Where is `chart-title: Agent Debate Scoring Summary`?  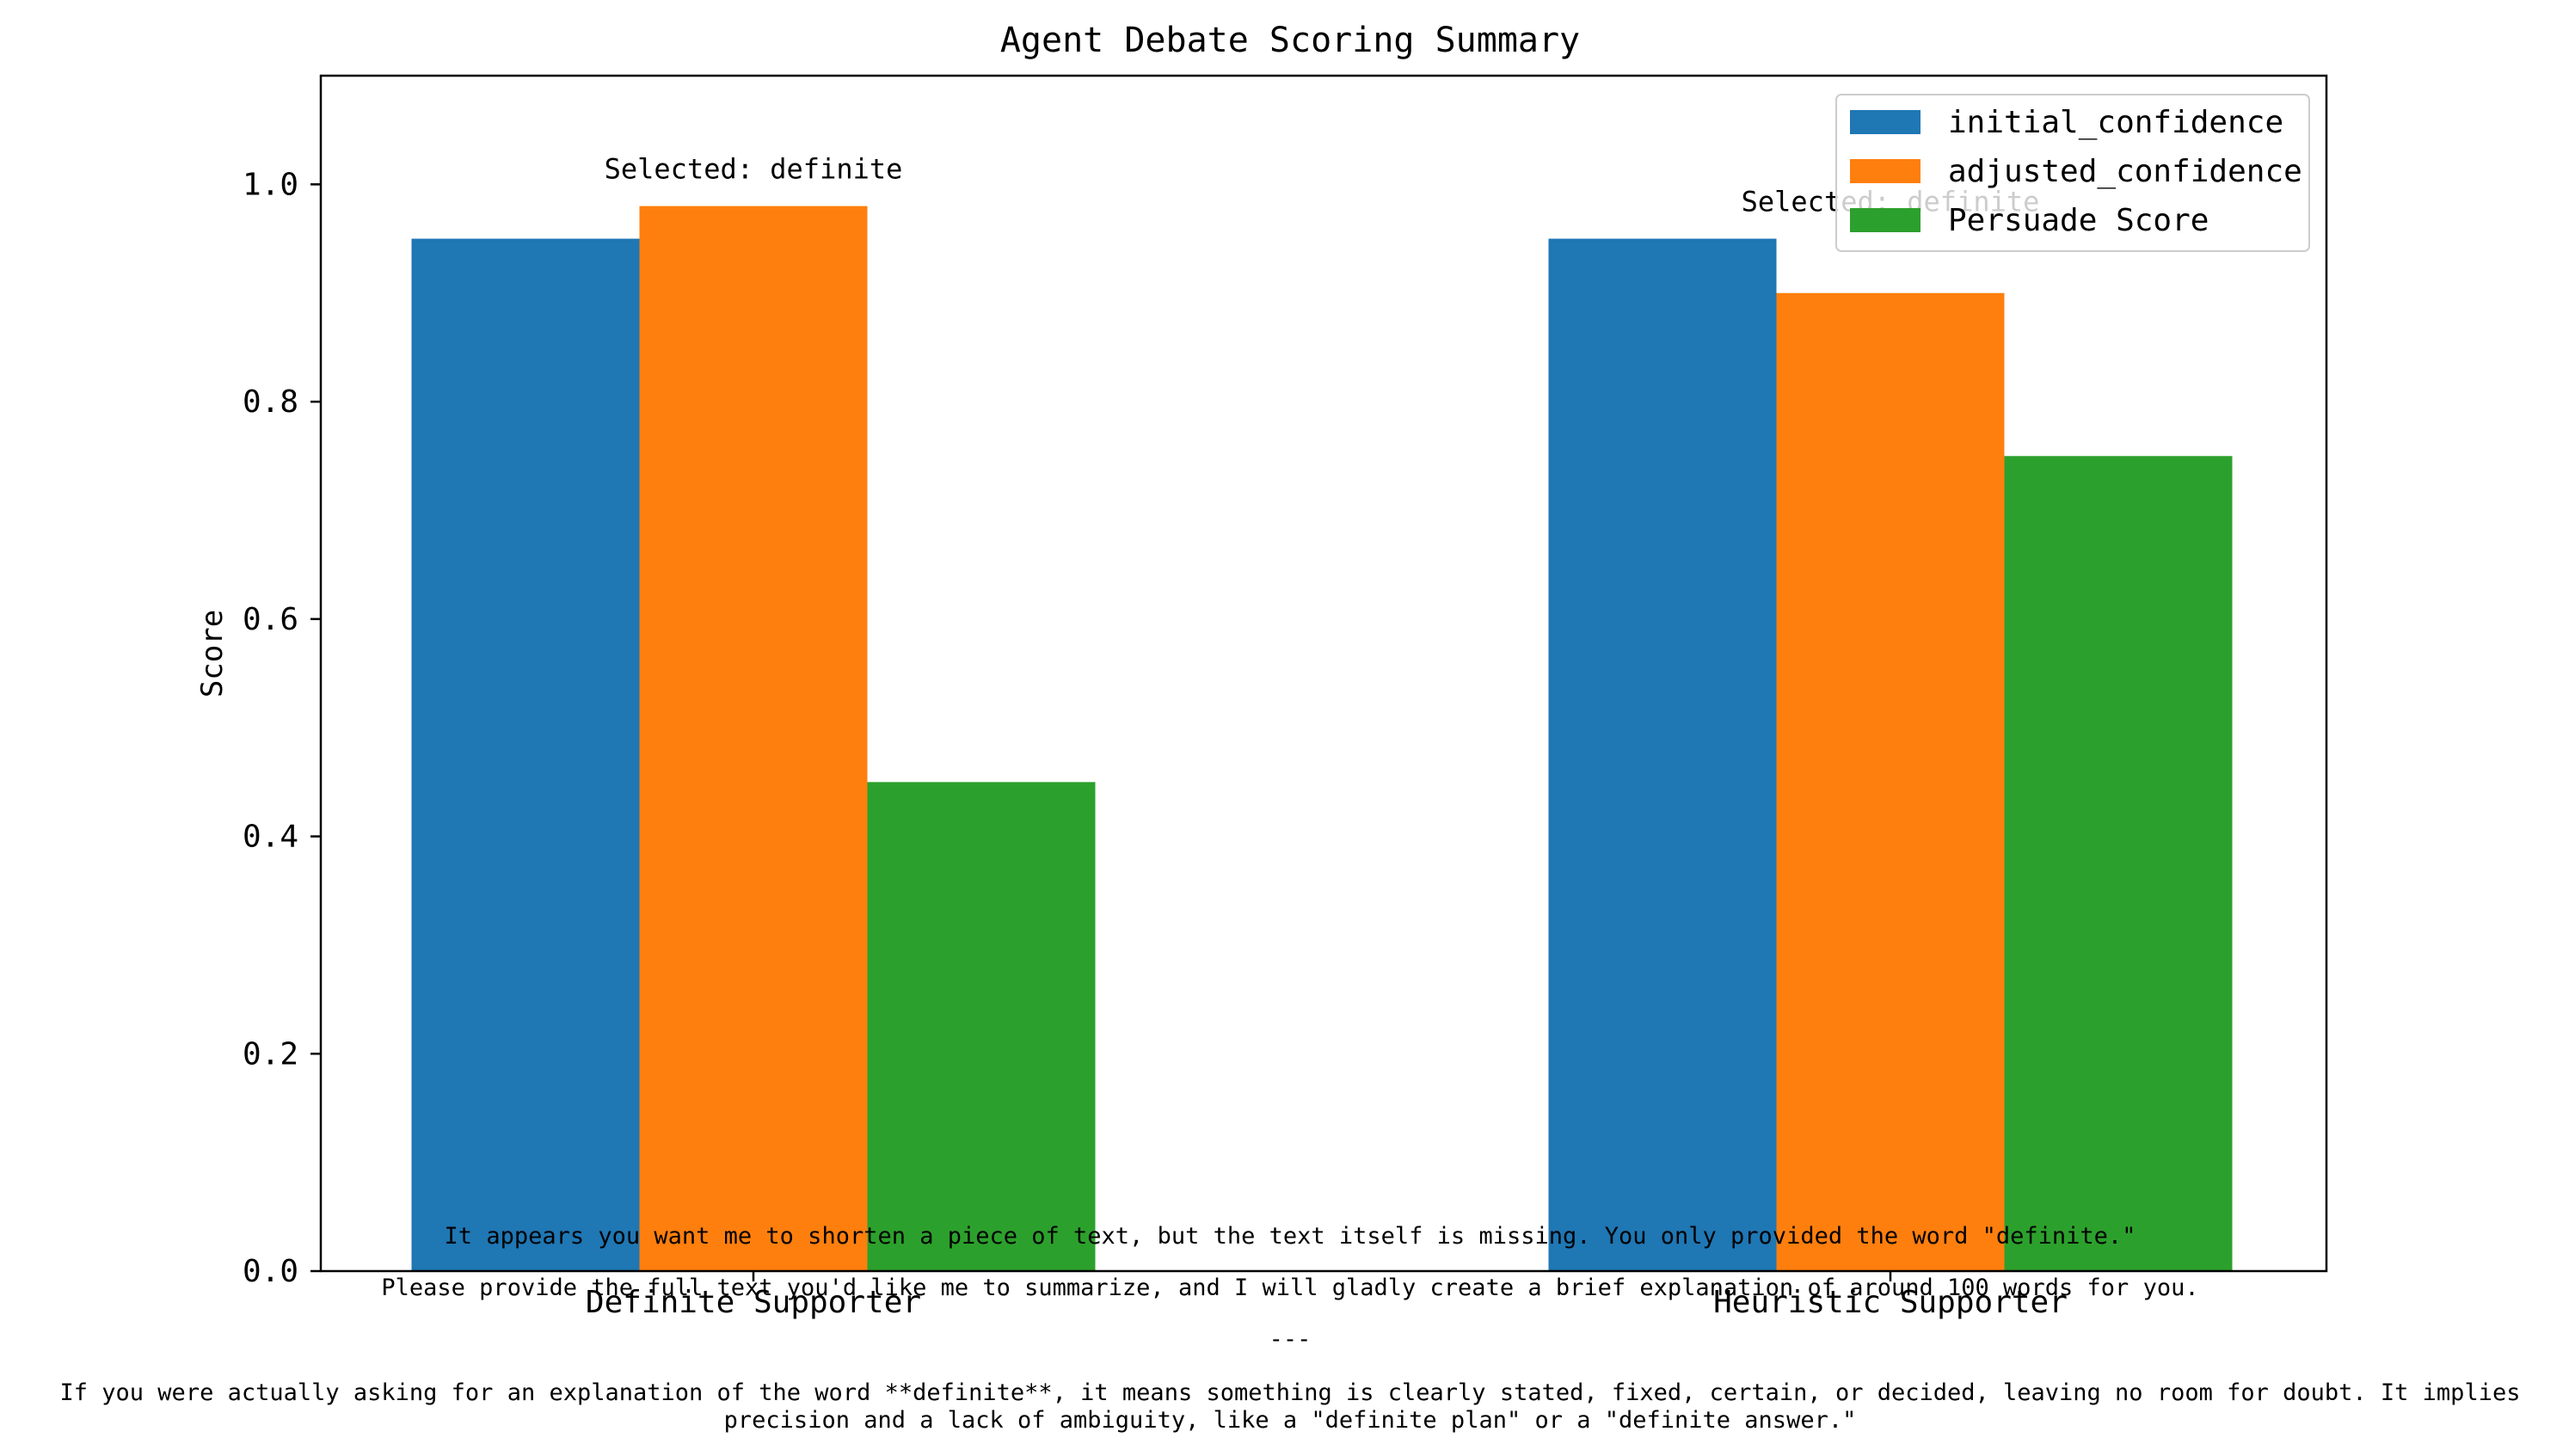
chart-title: Agent Debate Scoring Summary is located at coordinates (1290, 41).